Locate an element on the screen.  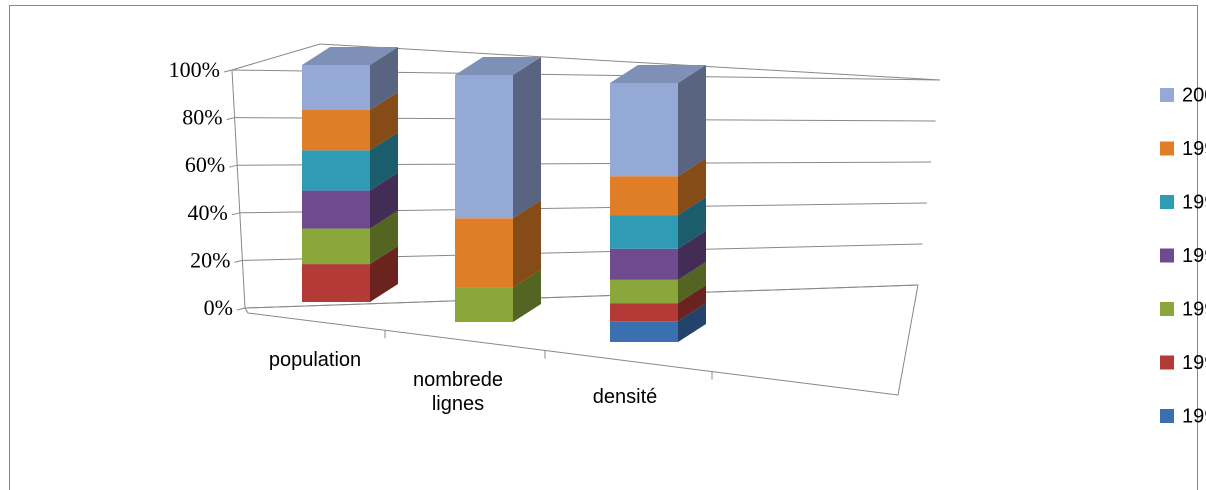
legend-label: 1996 is located at coordinates (1194, 309).